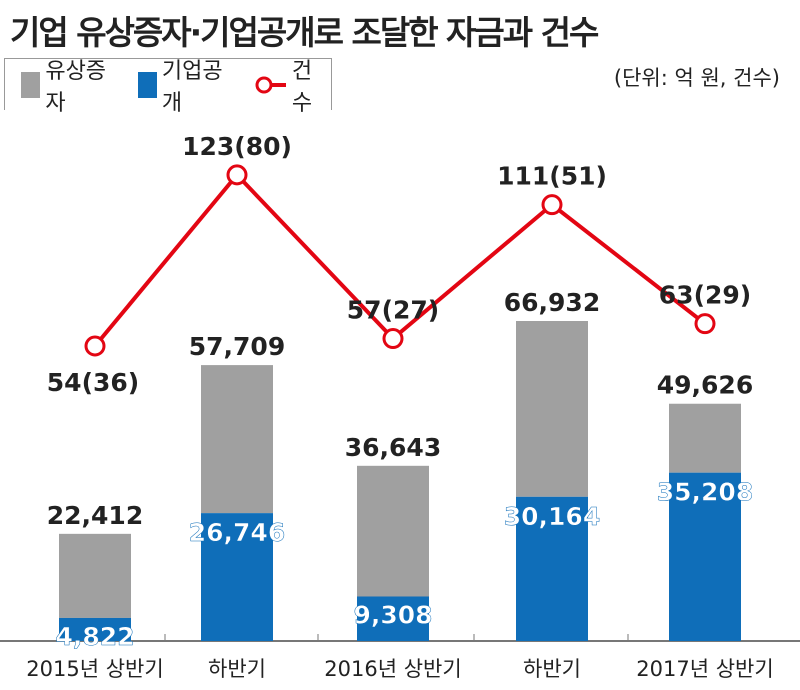 Image resolution: width=800 pixels, height=690 pixels. What do you see at coordinates (392, 669) in the screenshot?
I see `category-label: 2016년 상반기` at bounding box center [392, 669].